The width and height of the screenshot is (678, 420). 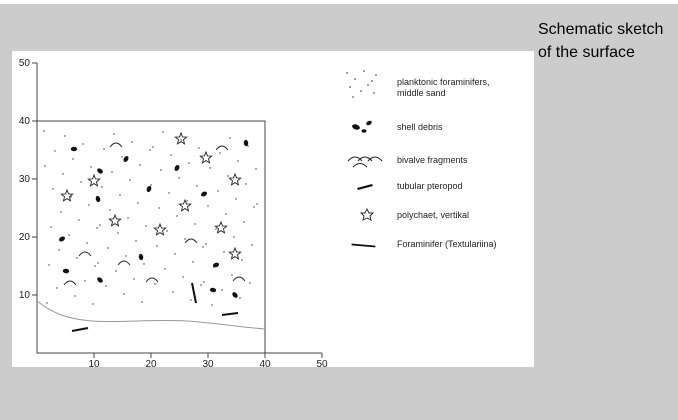 What do you see at coordinates (443, 82) in the screenshot?
I see `legend-label: planktonic foraminifers,` at bounding box center [443, 82].